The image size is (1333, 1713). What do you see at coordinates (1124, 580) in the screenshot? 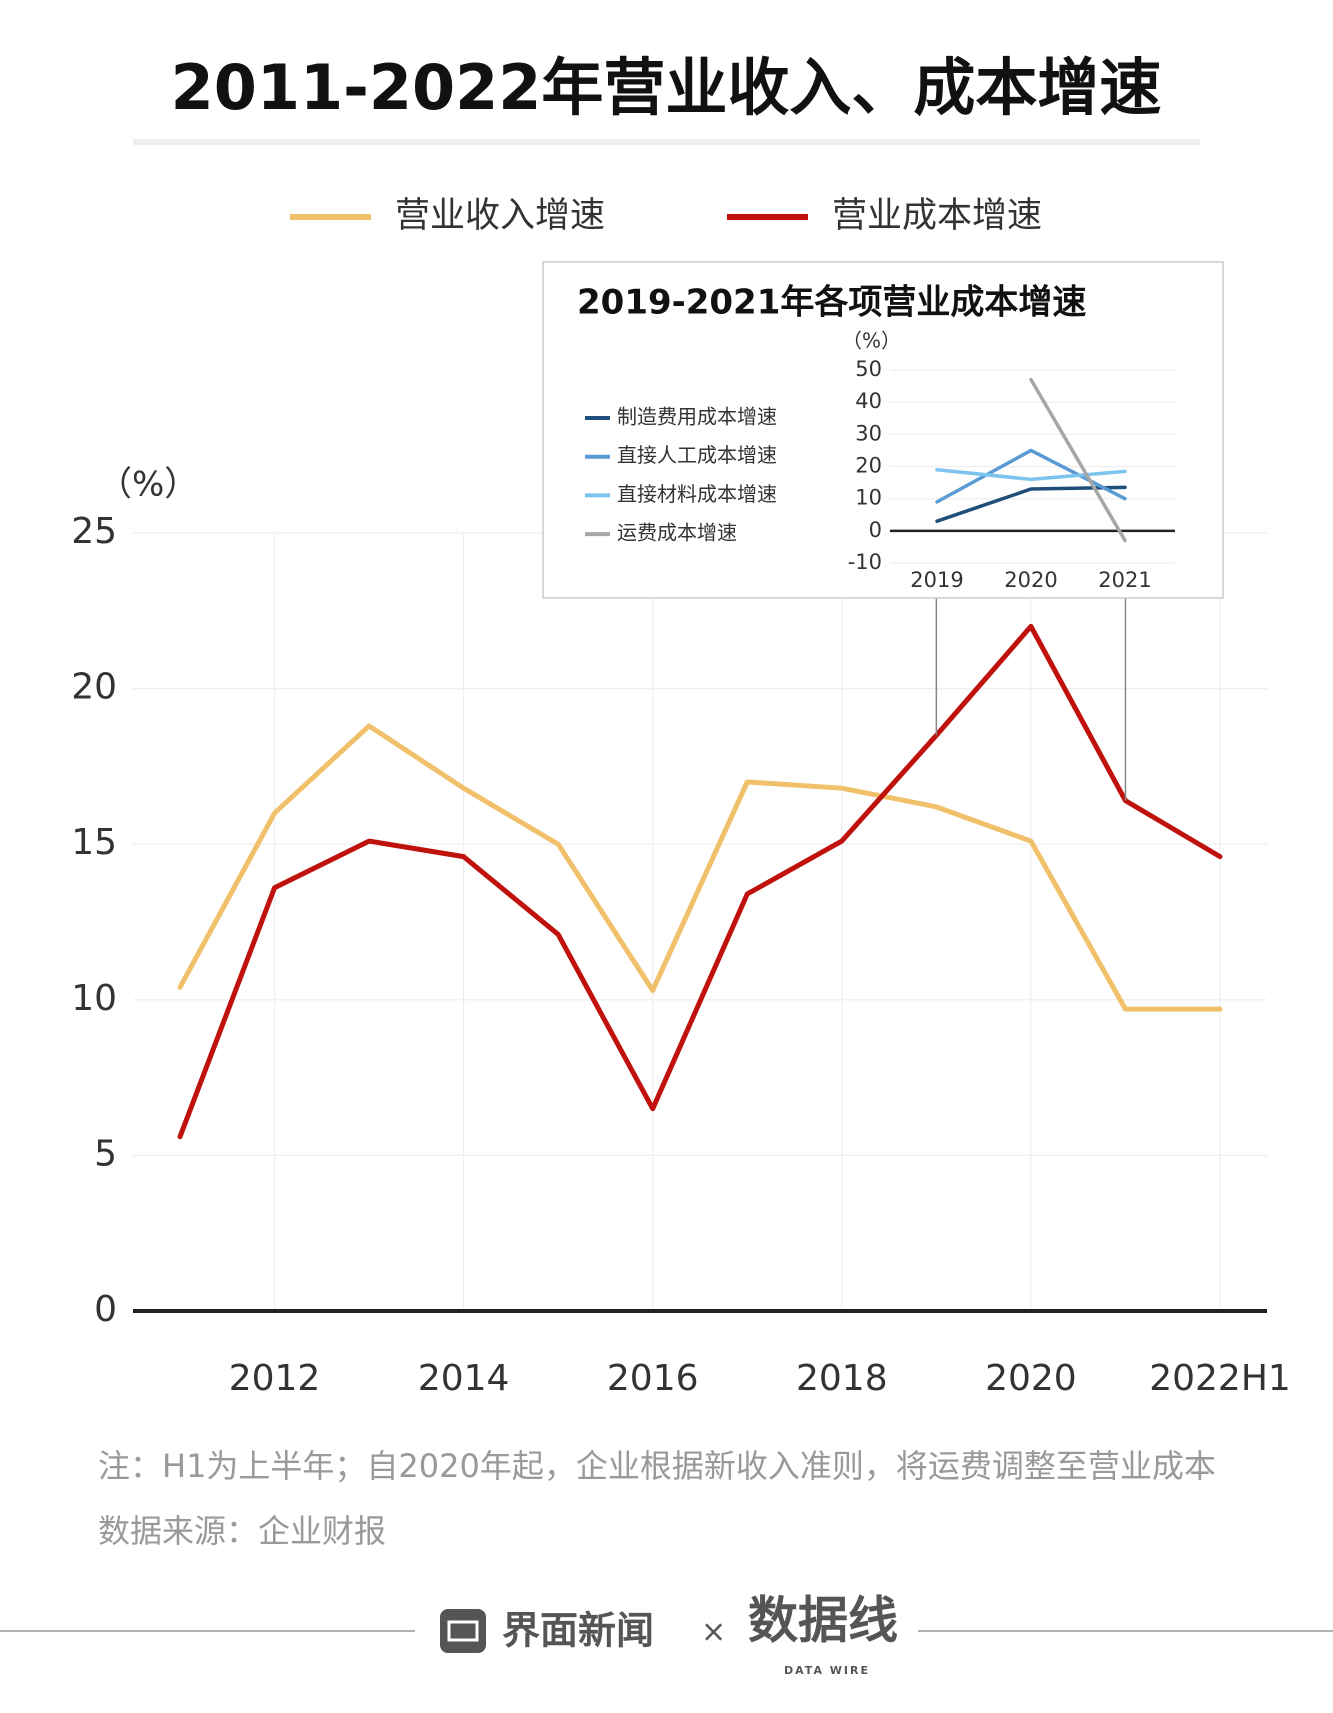
I see `x-tick-label: 2021` at bounding box center [1124, 580].